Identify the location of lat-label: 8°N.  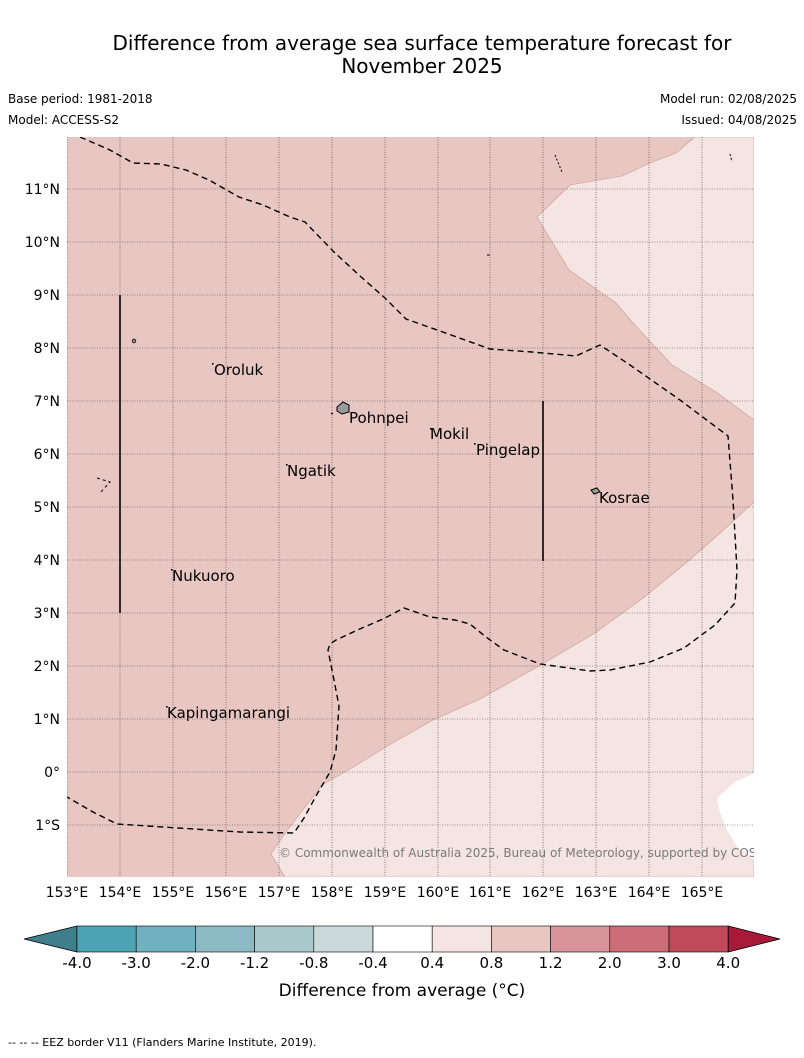
(47, 349).